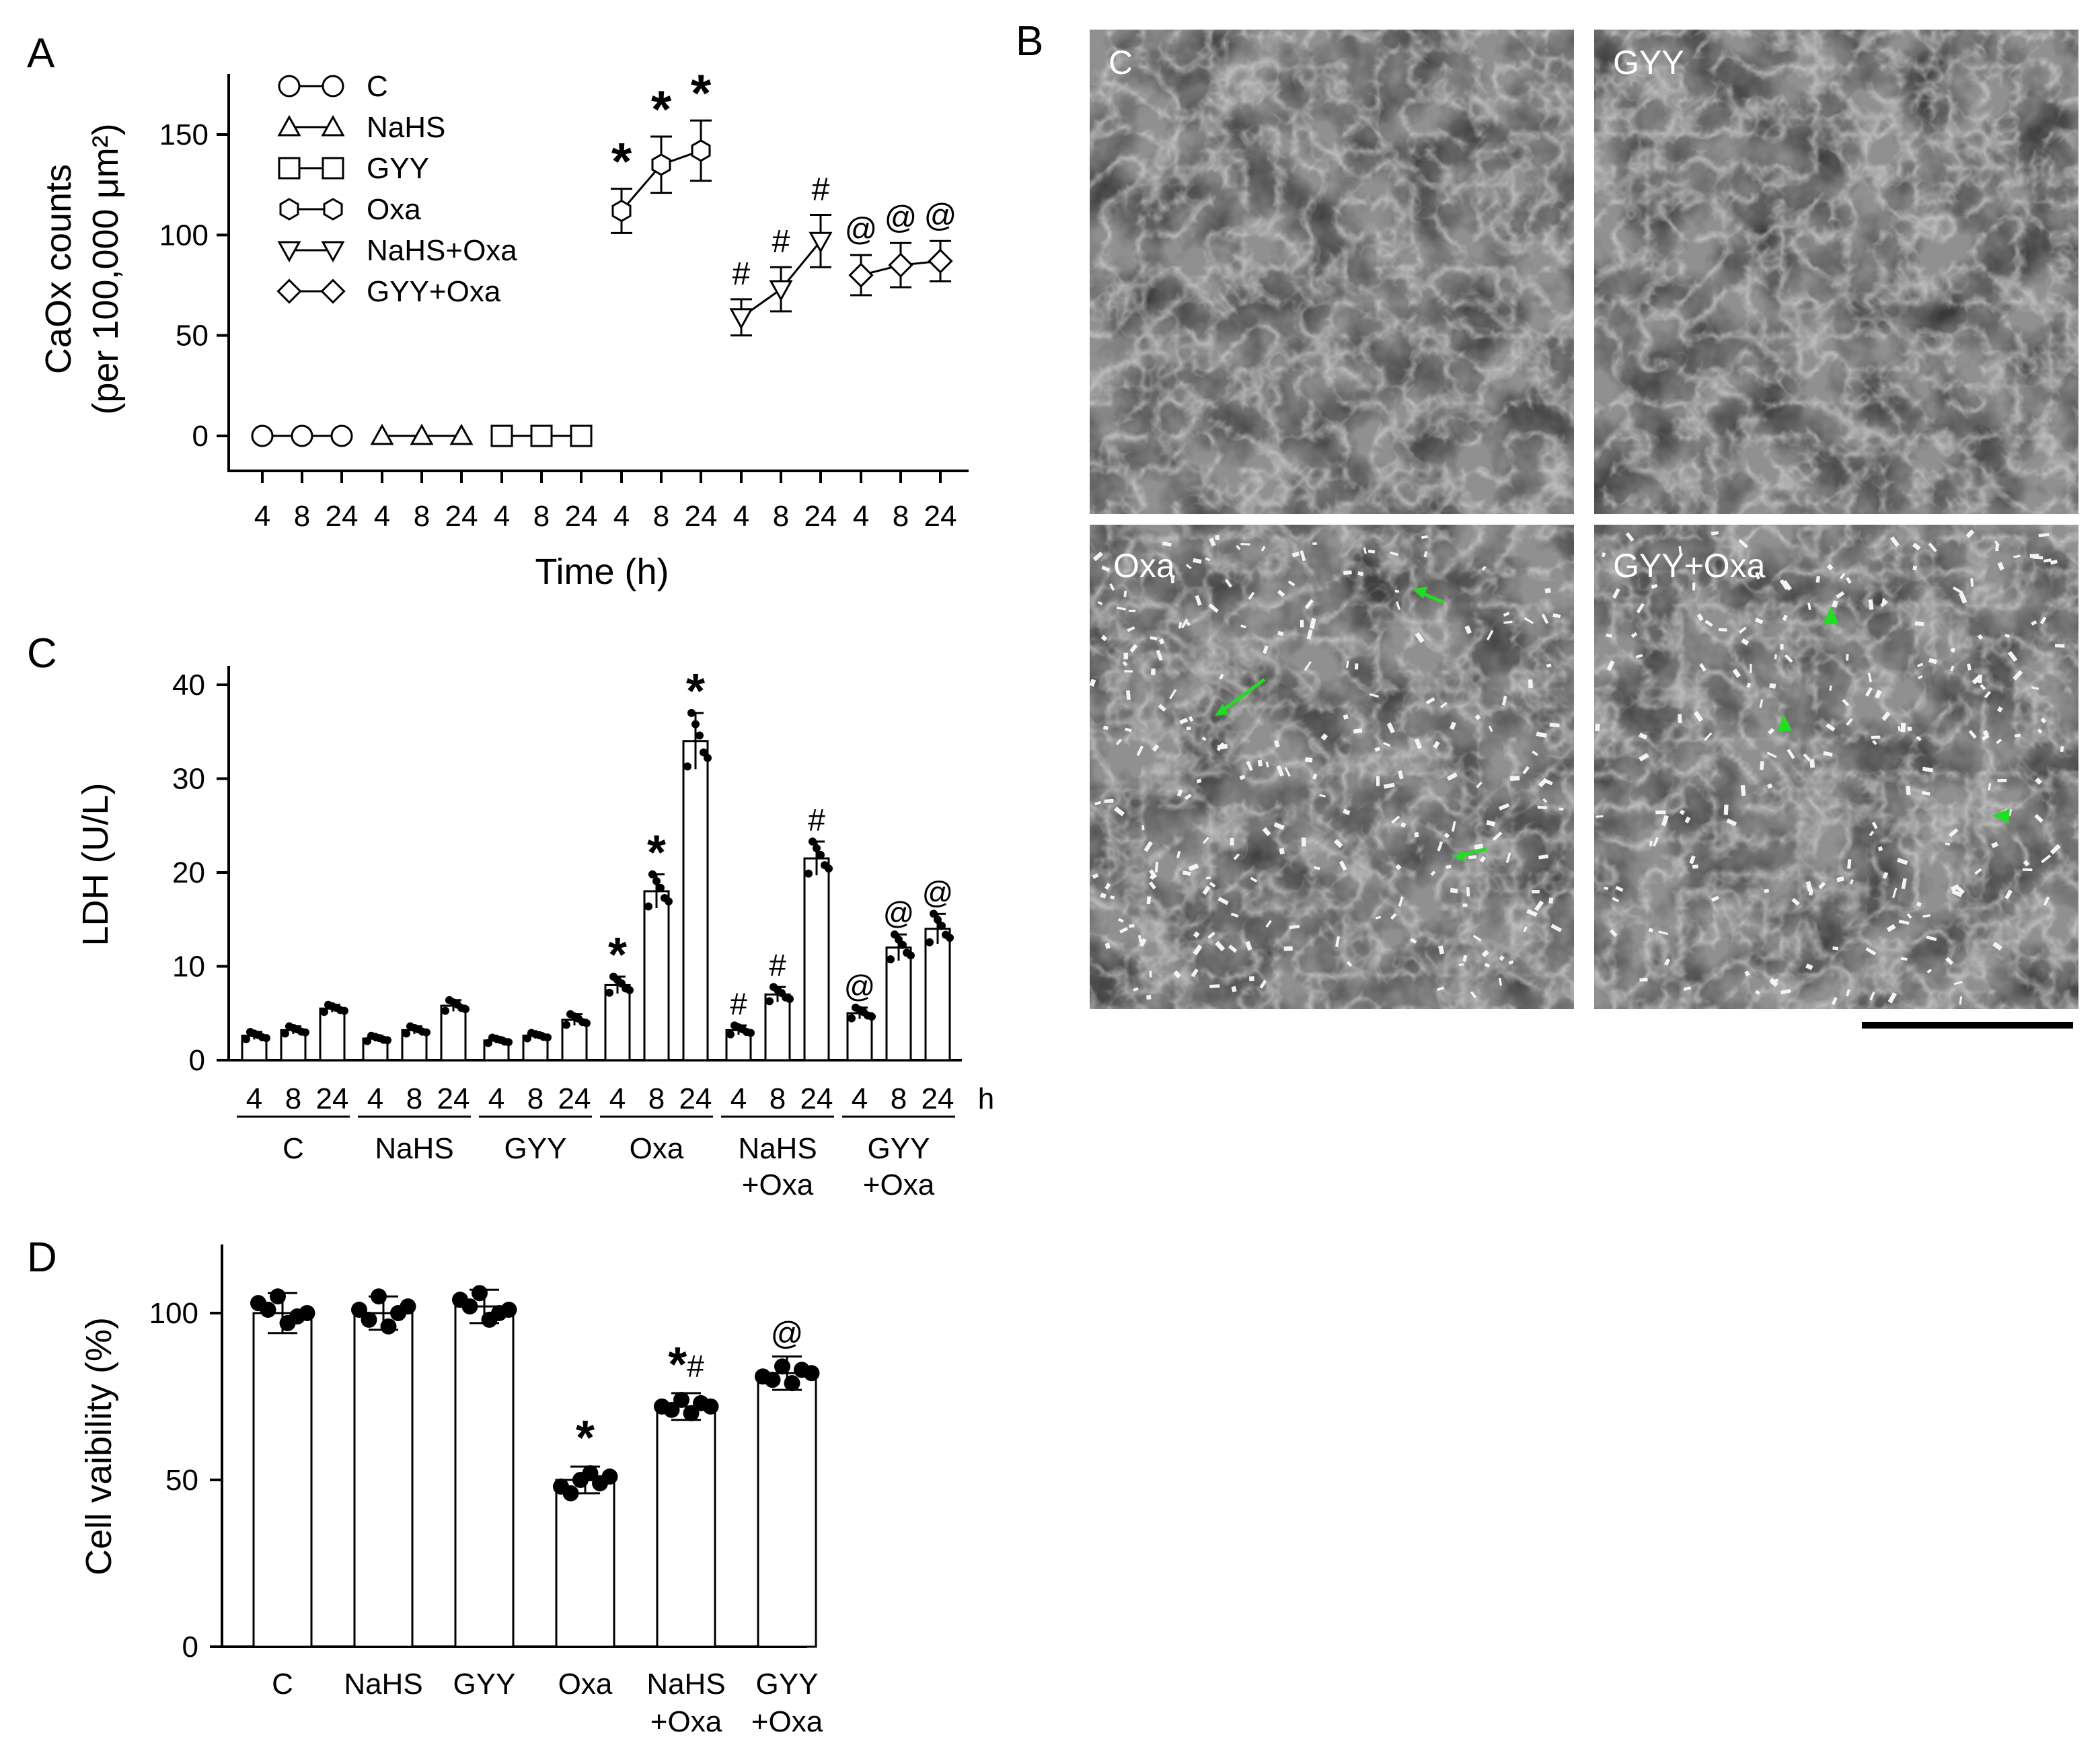 The width and height of the screenshot is (2100, 1749). I want to click on arrow-head-icon, so click(1221, 710).